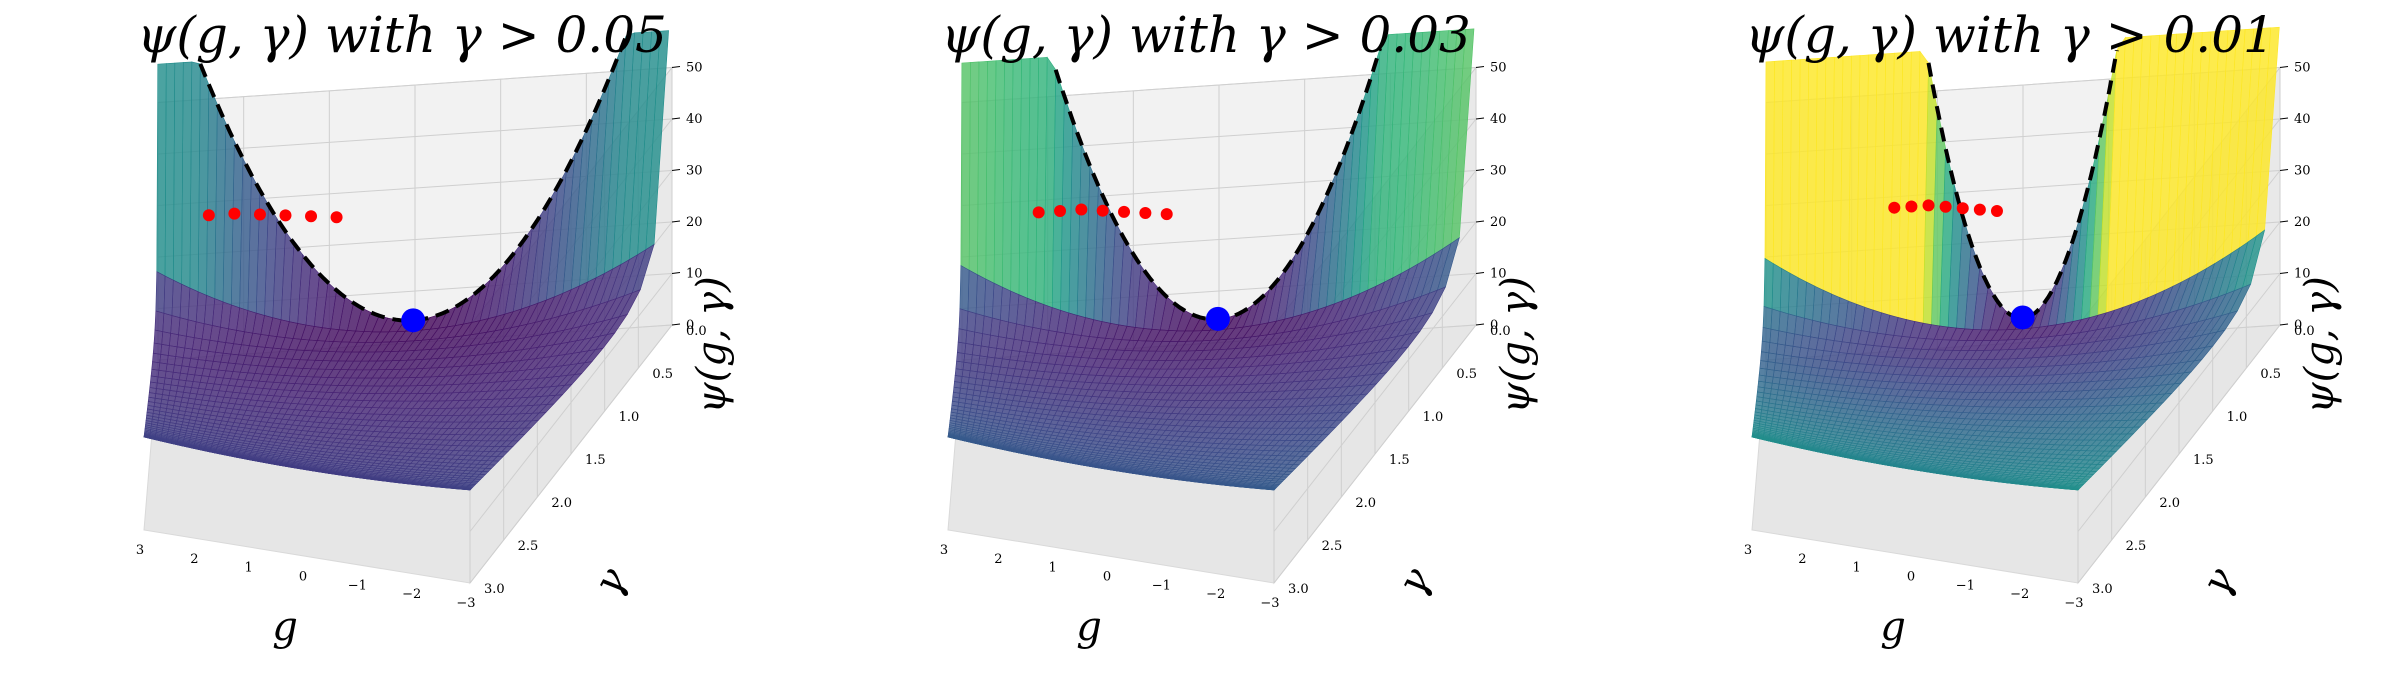 Image resolution: width=2400 pixels, height=700 pixels. What do you see at coordinates (1206, 35) in the screenshot?
I see `chart-title: ψ(g, γ) with γ > 0.03` at bounding box center [1206, 35].